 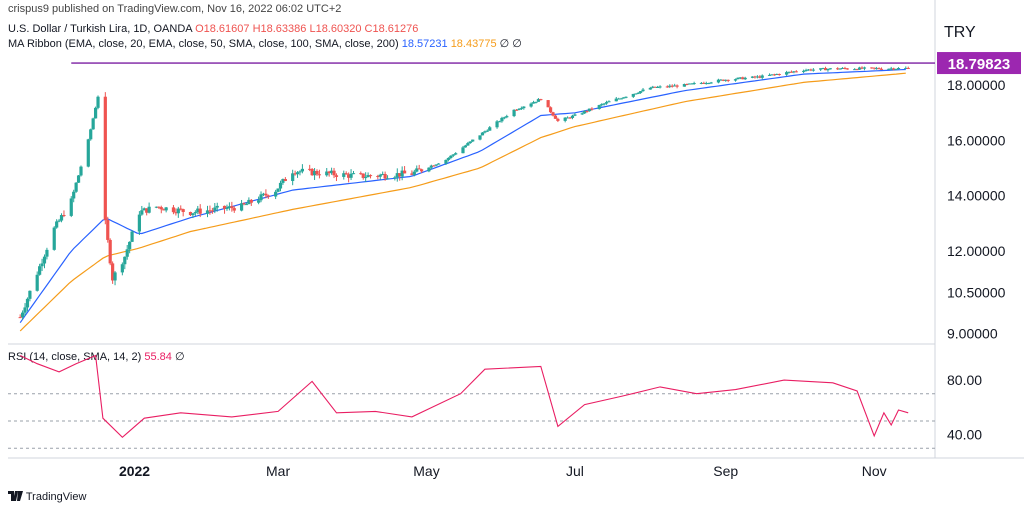 What do you see at coordinates (179, 357) in the screenshot?
I see `rsi-null: ∅` at bounding box center [179, 357].